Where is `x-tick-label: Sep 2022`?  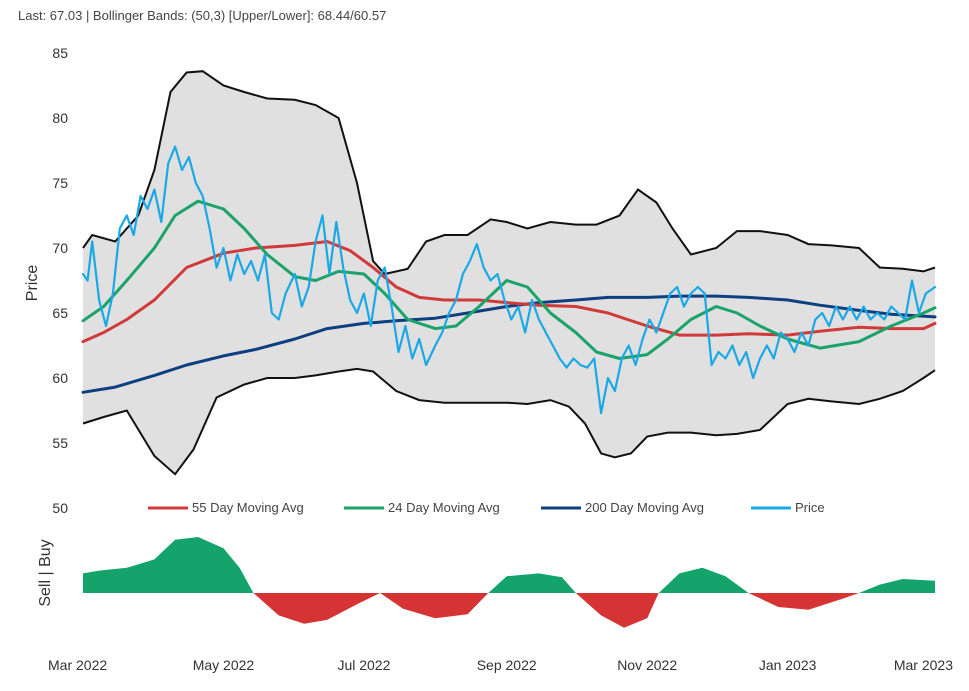
x-tick-label: Sep 2022 is located at coordinates (507, 665).